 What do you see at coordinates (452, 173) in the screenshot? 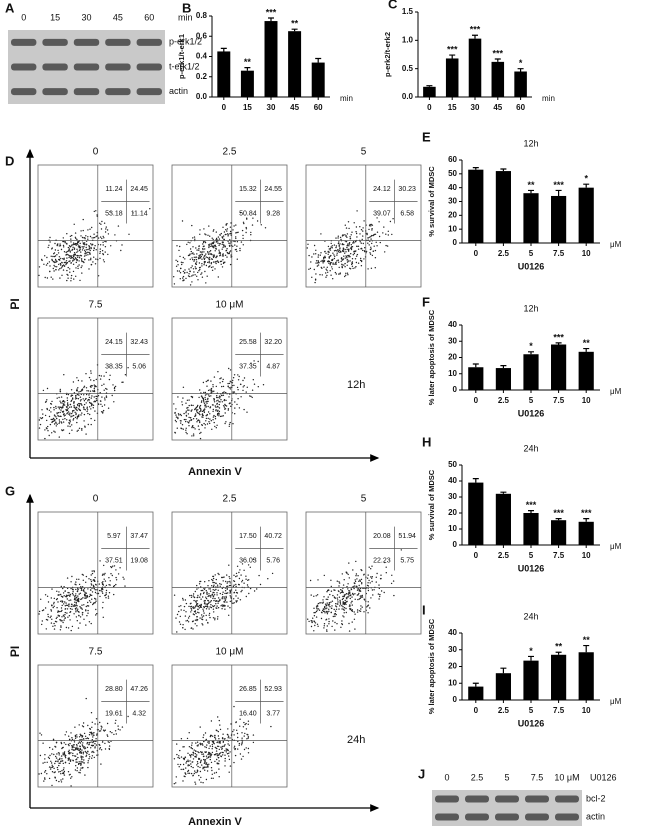
I see `y-tick-label: 50` at bounding box center [452, 173].